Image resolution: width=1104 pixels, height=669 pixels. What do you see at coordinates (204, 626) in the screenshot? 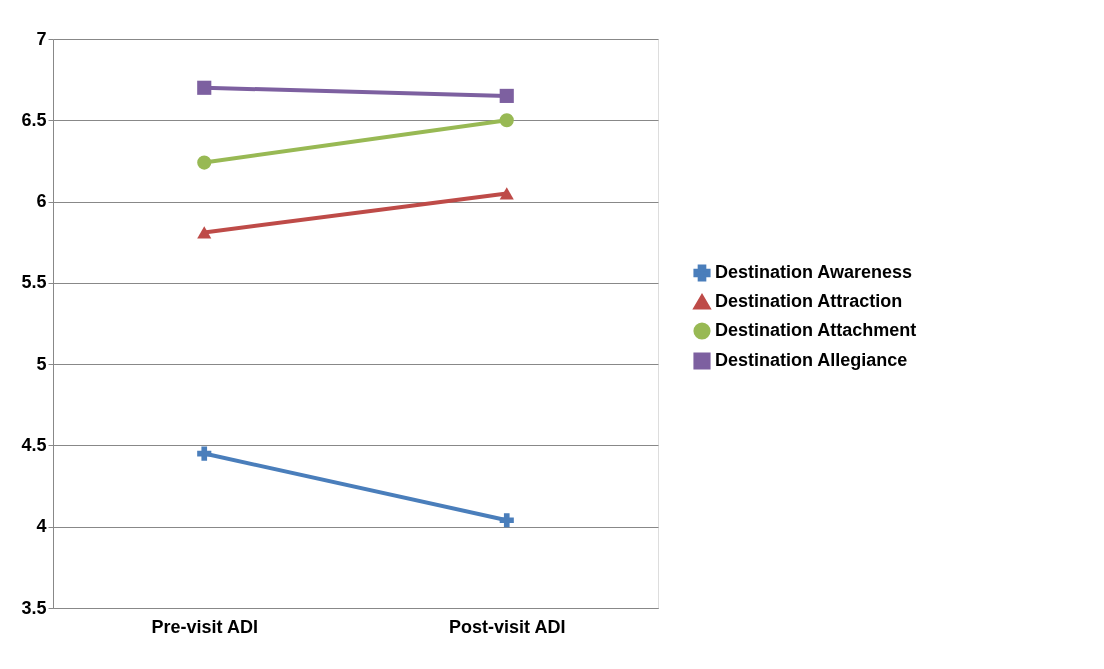
I see `x-tick-label: Pre-visit ADI` at bounding box center [204, 626].